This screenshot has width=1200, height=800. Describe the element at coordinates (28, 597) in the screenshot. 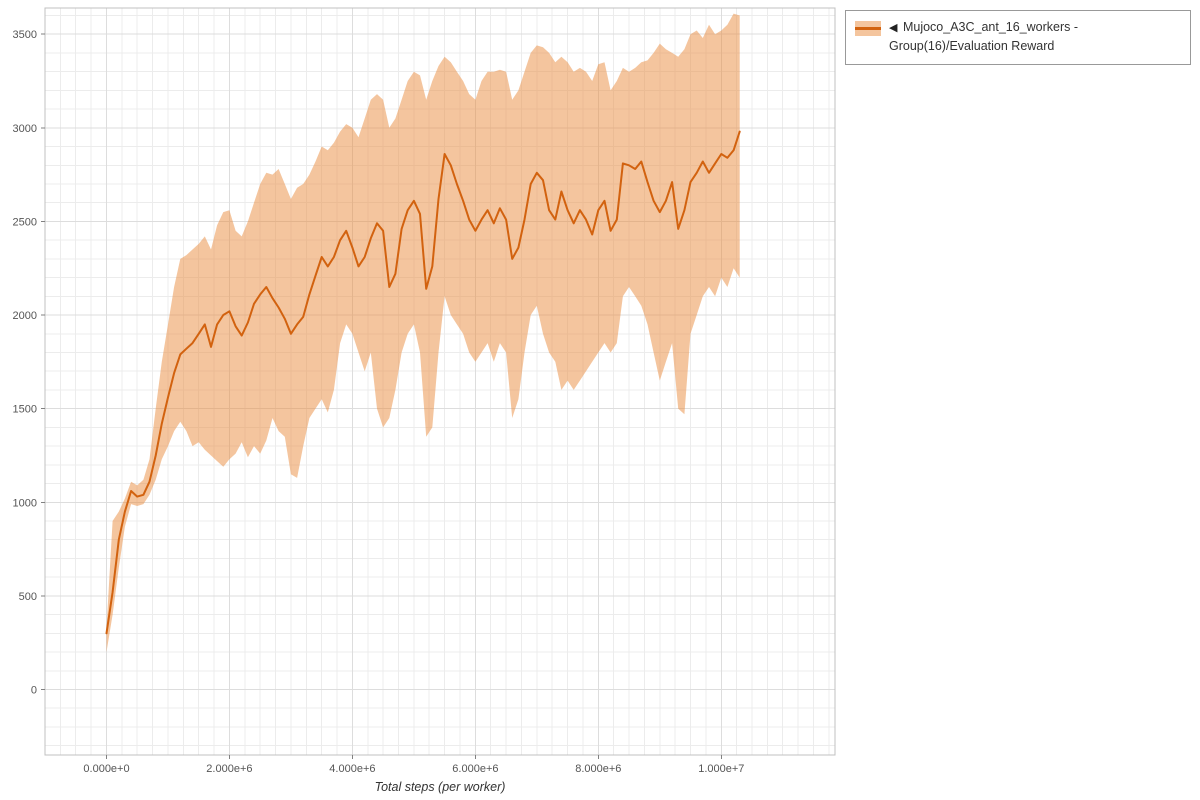

I see `y-tick-label: 500` at that location.